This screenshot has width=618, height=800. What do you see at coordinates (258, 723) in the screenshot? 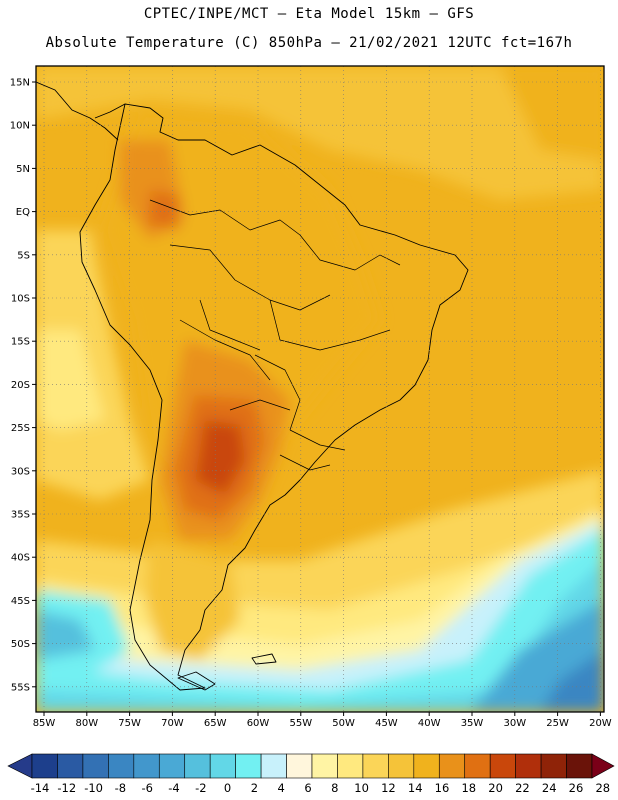
I see `lon-label-5: 60W` at bounding box center [258, 723].